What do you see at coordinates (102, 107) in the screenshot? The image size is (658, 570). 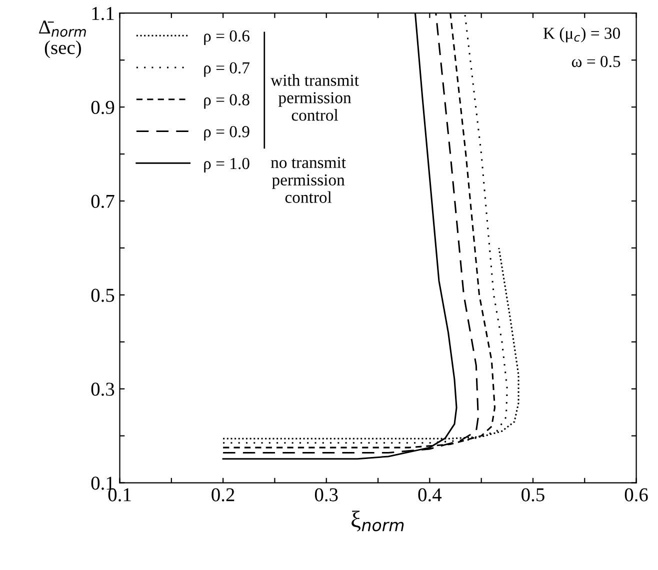 I see `y-tick-label: 0.9` at bounding box center [102, 107].